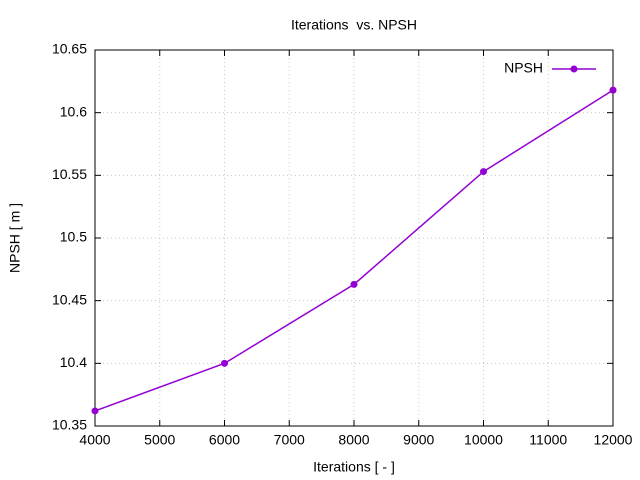 The height and width of the screenshot is (480, 640). What do you see at coordinates (418, 440) in the screenshot?
I see `x-tick-label: 9000` at bounding box center [418, 440].